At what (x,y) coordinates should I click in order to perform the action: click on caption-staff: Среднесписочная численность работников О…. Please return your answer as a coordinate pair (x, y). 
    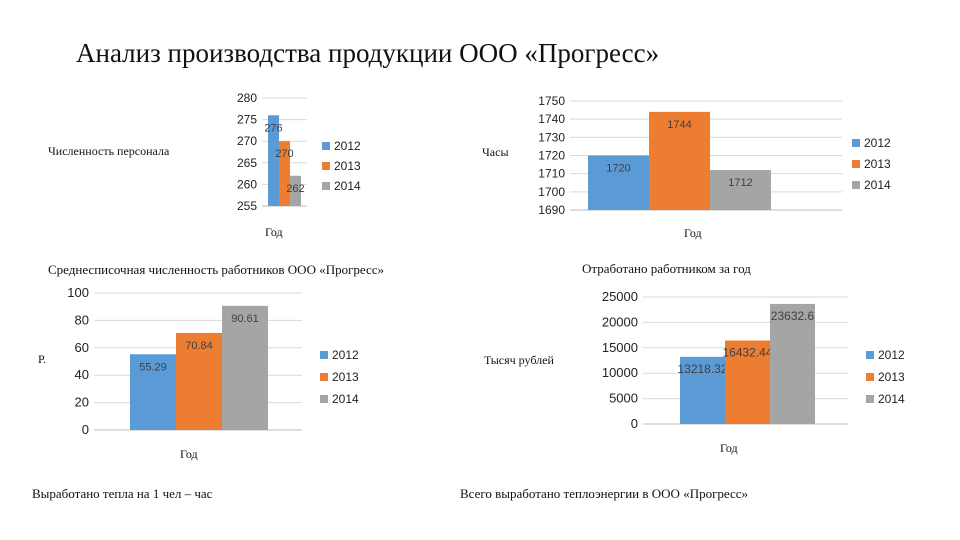
    Looking at the image, I should click on (216, 269).